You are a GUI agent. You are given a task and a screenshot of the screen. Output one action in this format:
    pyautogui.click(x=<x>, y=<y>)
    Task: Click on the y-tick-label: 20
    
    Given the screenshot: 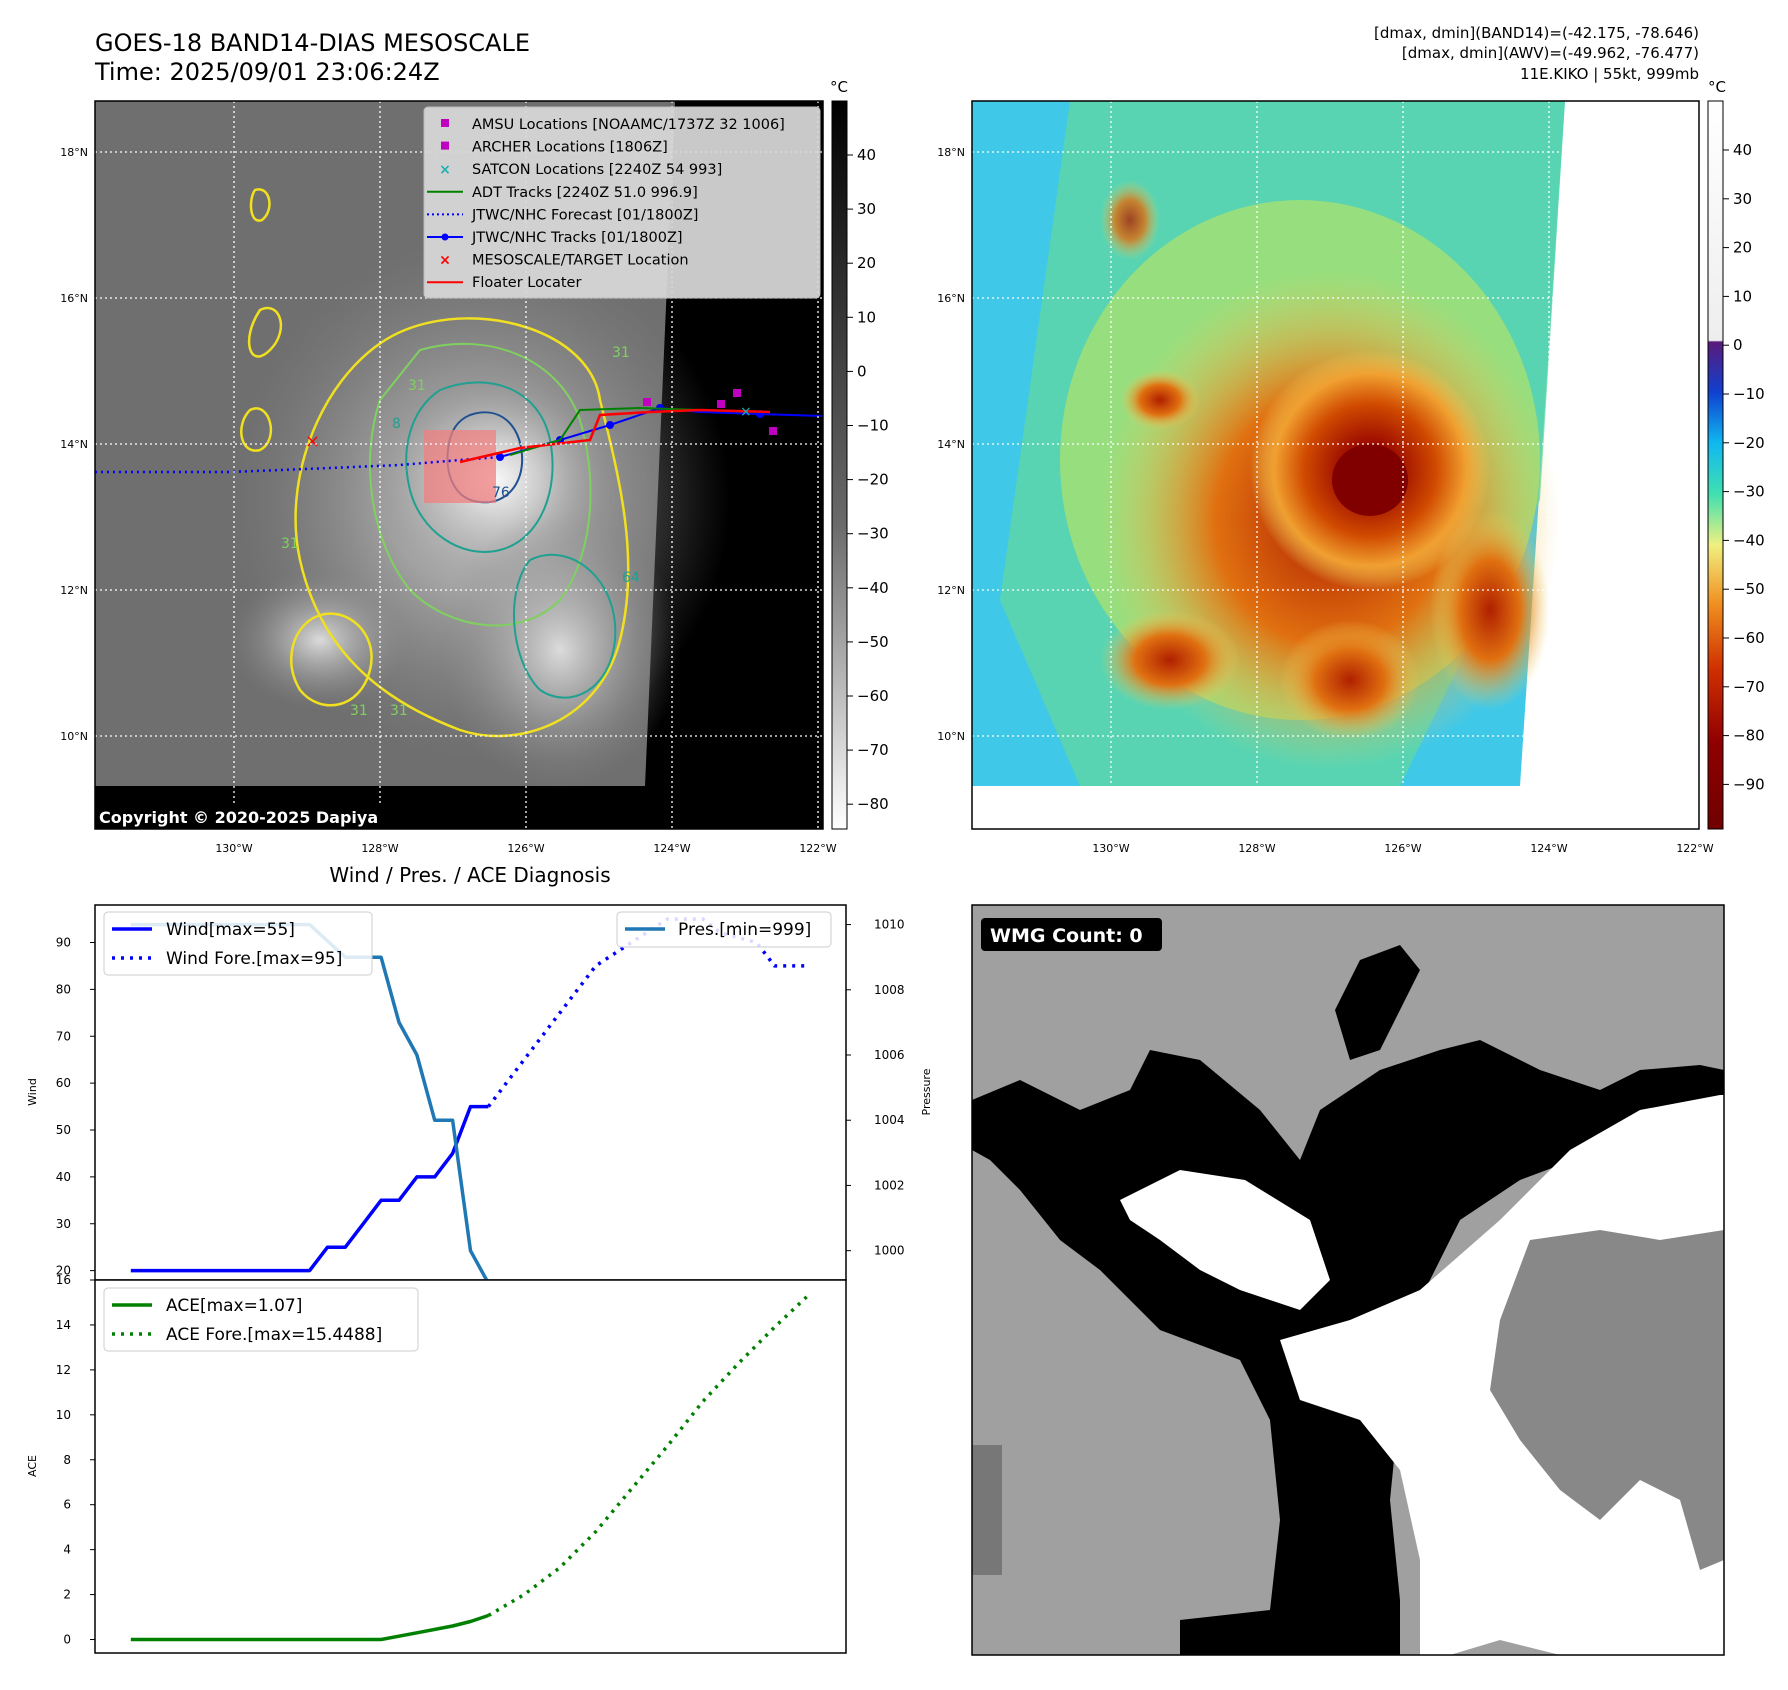 What is the action you would take?
    pyautogui.click(x=63, y=1271)
    